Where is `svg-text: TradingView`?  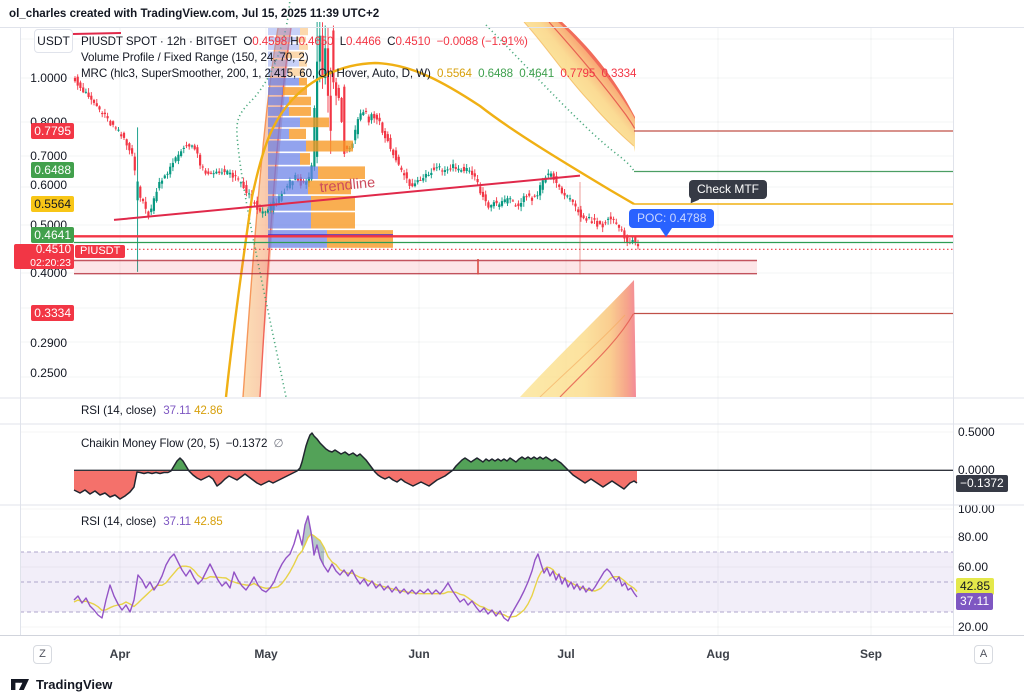
svg-text: TradingView is located at coordinates (74, 684).